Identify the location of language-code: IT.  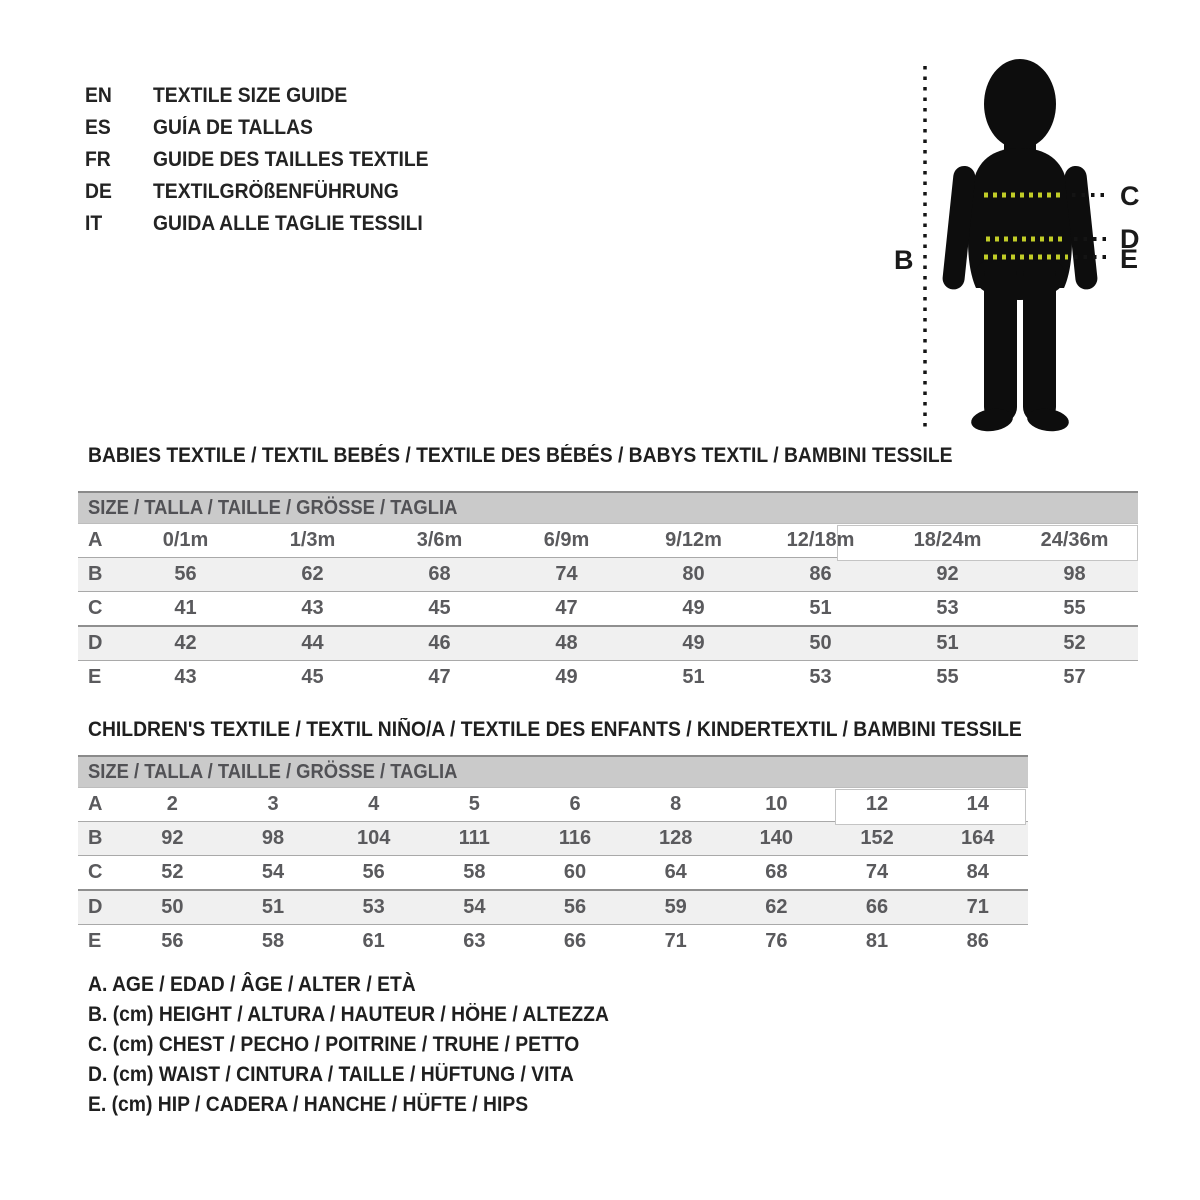
(94, 223).